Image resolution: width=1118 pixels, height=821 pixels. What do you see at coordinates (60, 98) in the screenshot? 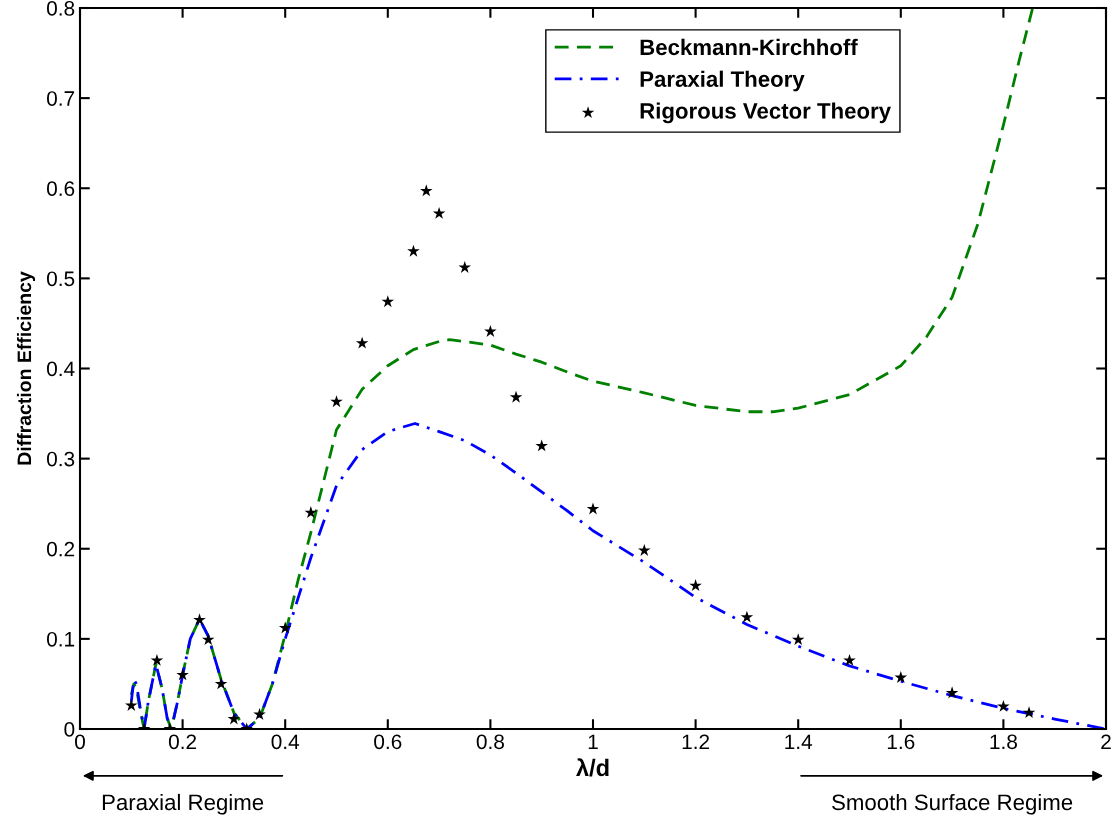
I see `y-tick-label: 0.7` at bounding box center [60, 98].